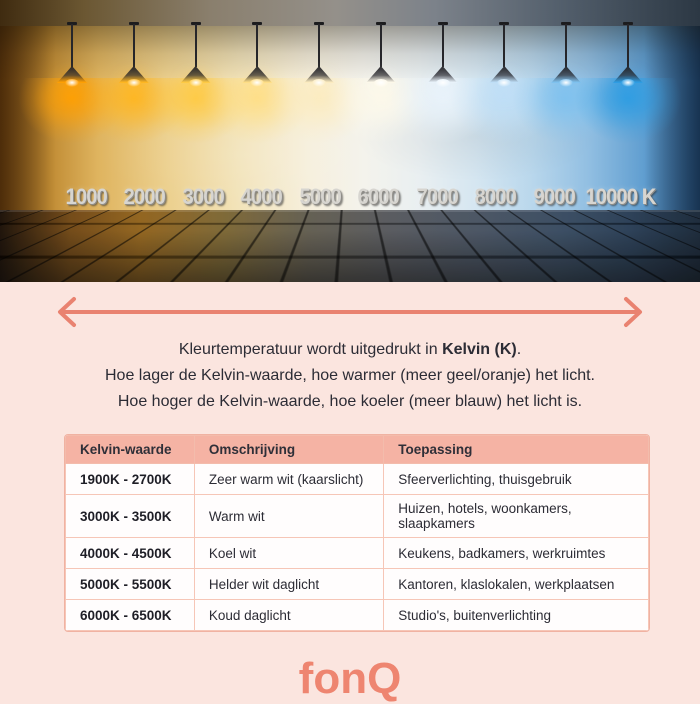 The height and width of the screenshot is (704, 700). I want to click on kelvin-scale-label: 2000, so click(144, 196).